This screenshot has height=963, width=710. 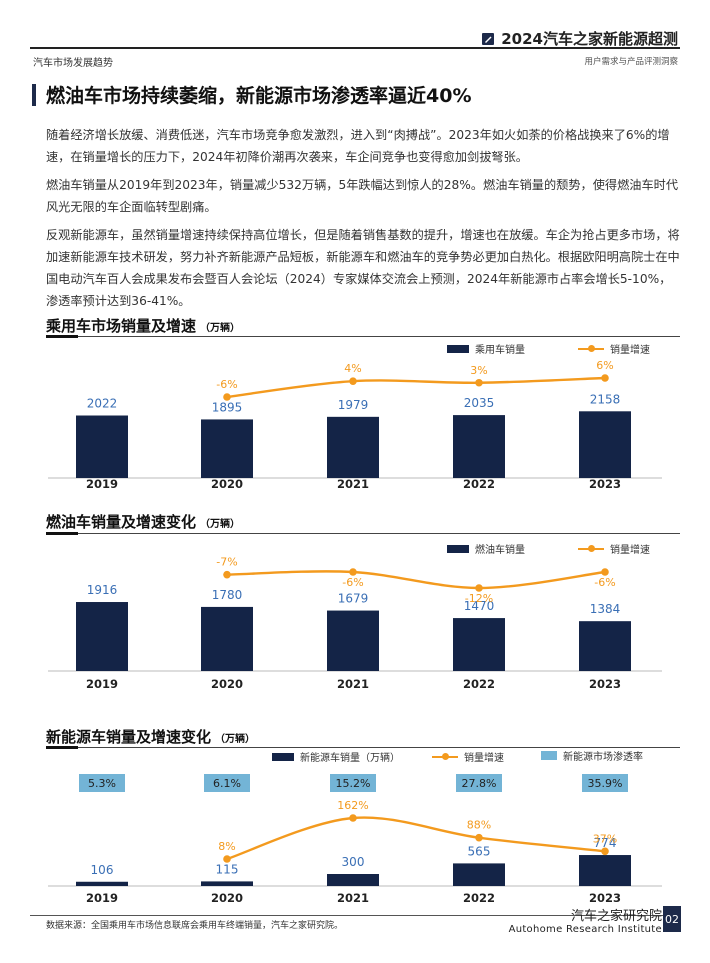 I want to click on chart1-legend-line: 销量增速, so click(x=614, y=348).